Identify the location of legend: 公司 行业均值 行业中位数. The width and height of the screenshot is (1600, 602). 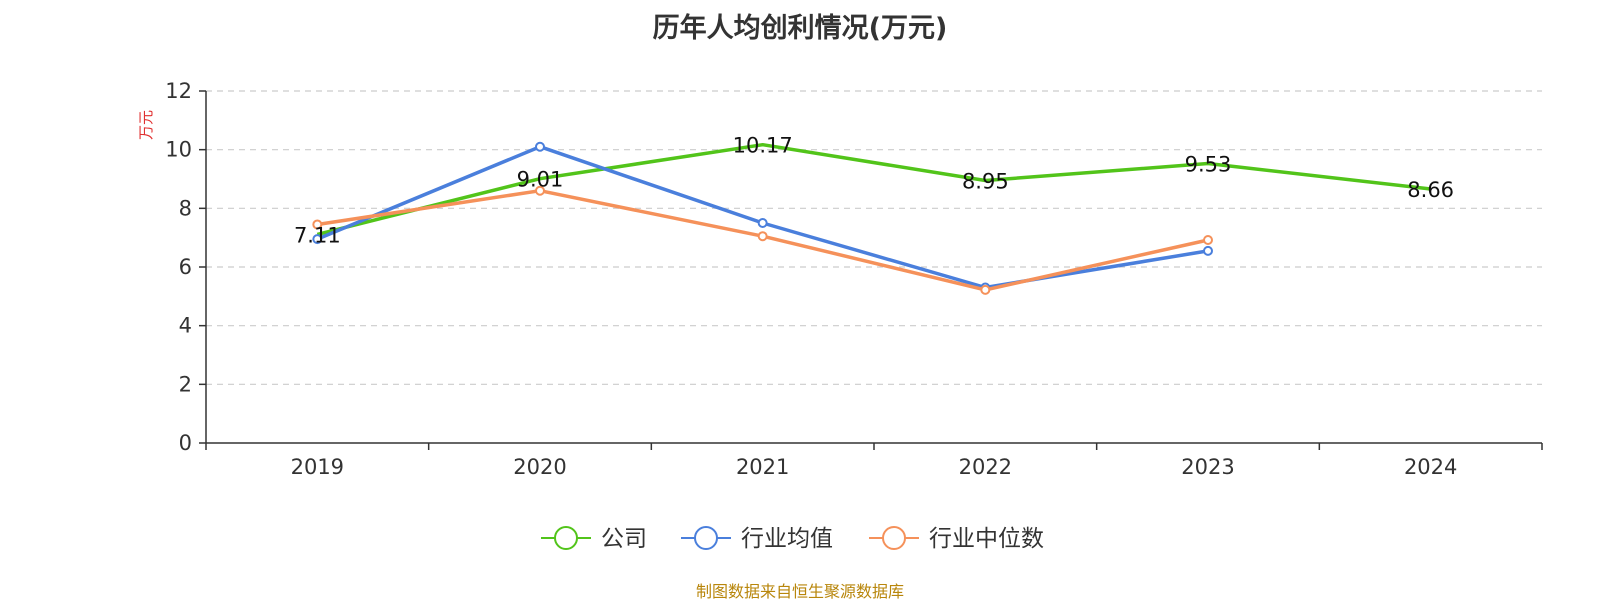
(792, 539).